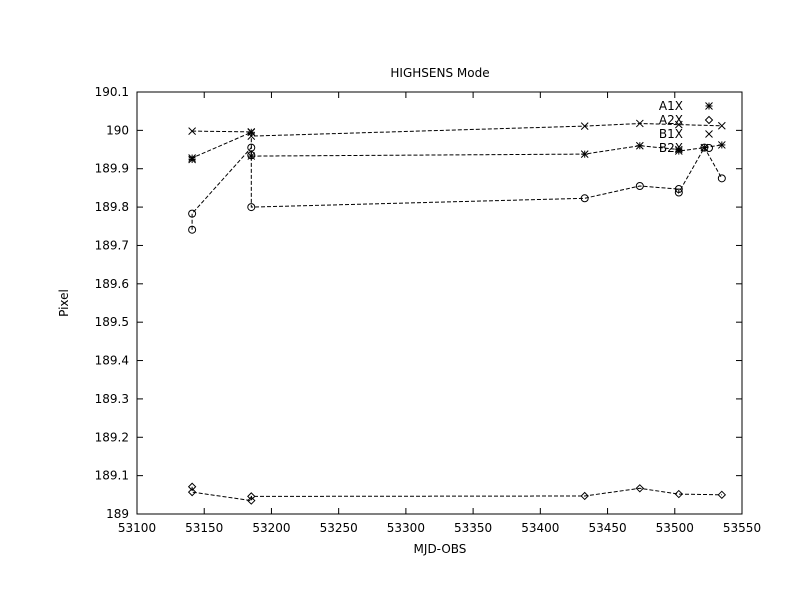 The height and width of the screenshot is (612, 792). Describe the element at coordinates (204, 528) in the screenshot. I see `x-tick-label: 53150` at that location.